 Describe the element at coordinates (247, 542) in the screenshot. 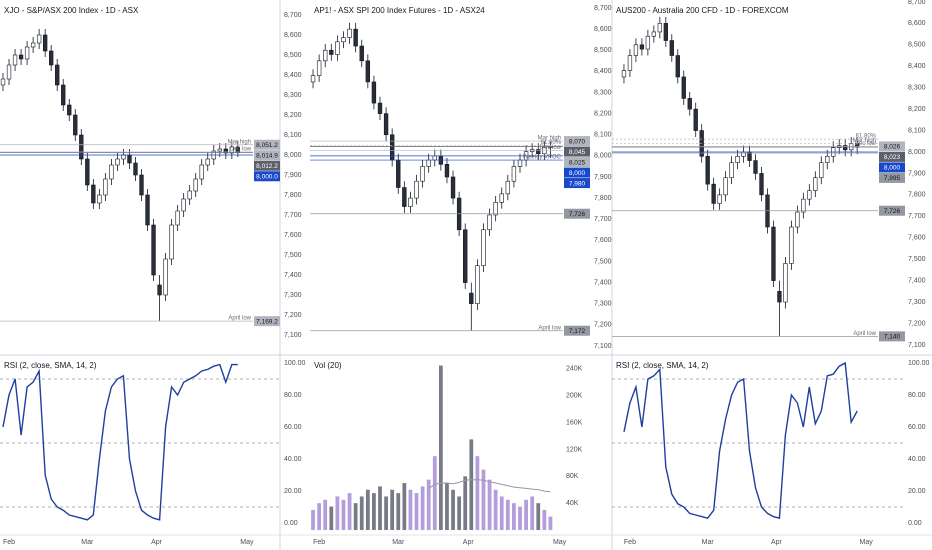

I see `x-tick-label: May` at that location.